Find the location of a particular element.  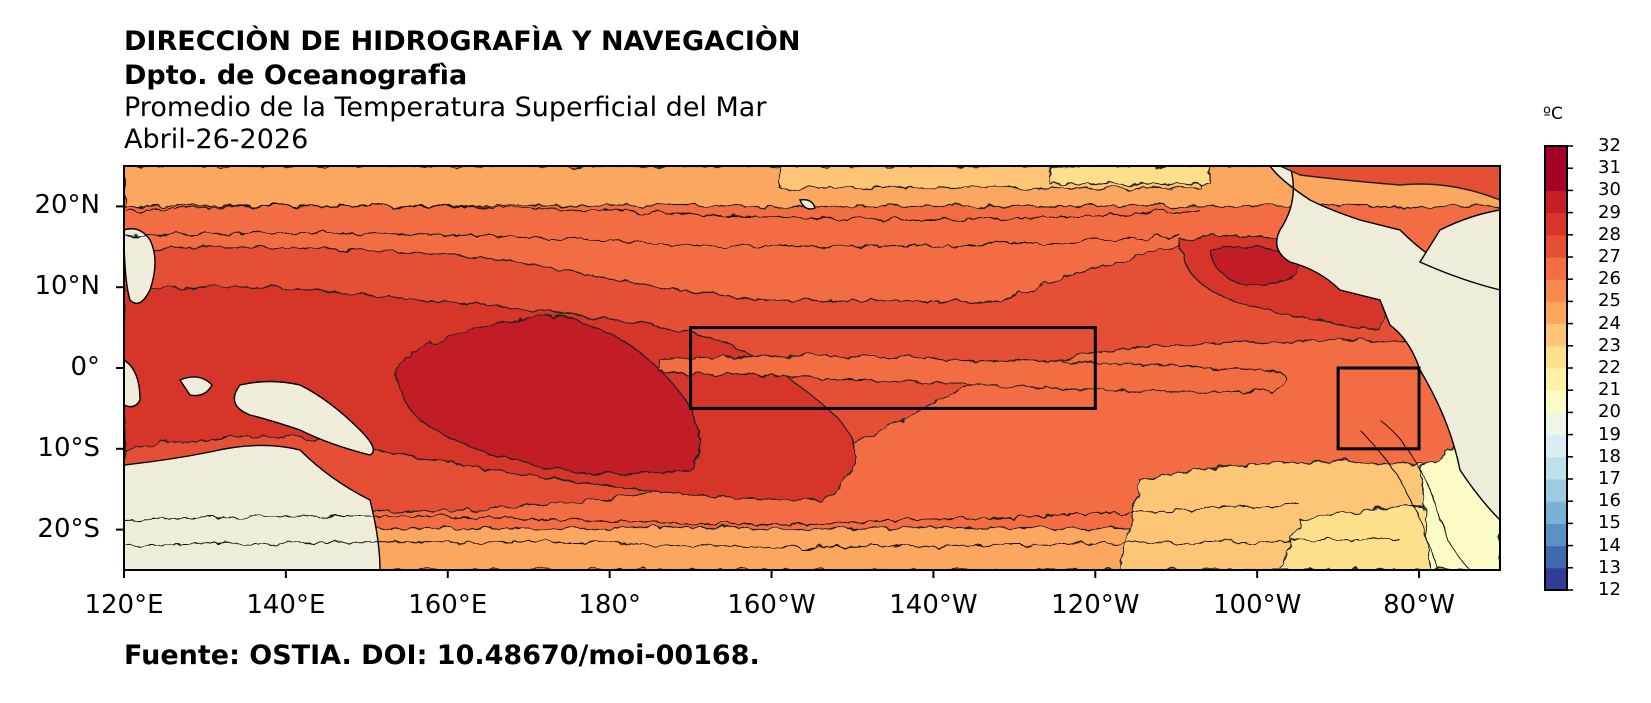

x-tick-label: 80°W is located at coordinates (1419, 605).